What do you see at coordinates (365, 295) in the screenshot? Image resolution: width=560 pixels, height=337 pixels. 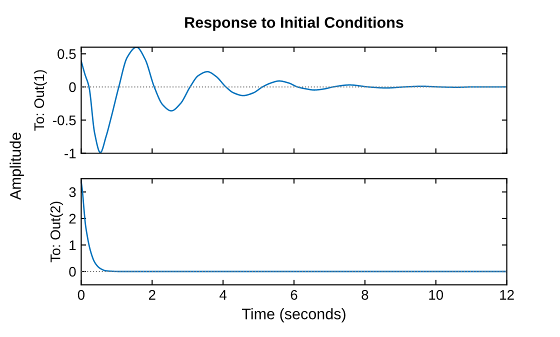 I see `x-tick-label: 8` at bounding box center [365, 295].